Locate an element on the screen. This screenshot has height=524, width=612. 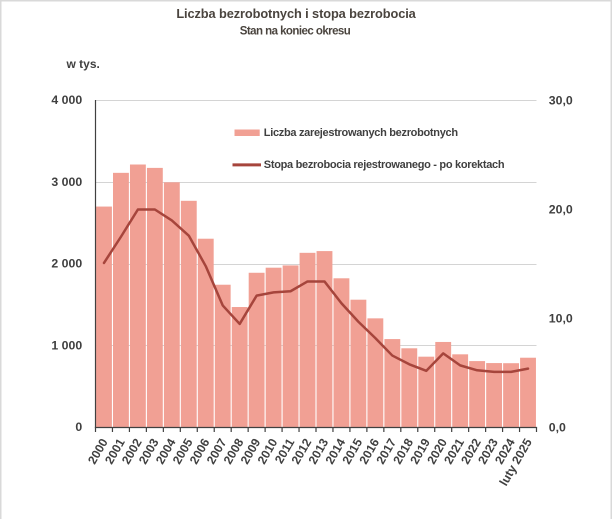
svg-text: Stan na koniec okresu is located at coordinates (295, 31).